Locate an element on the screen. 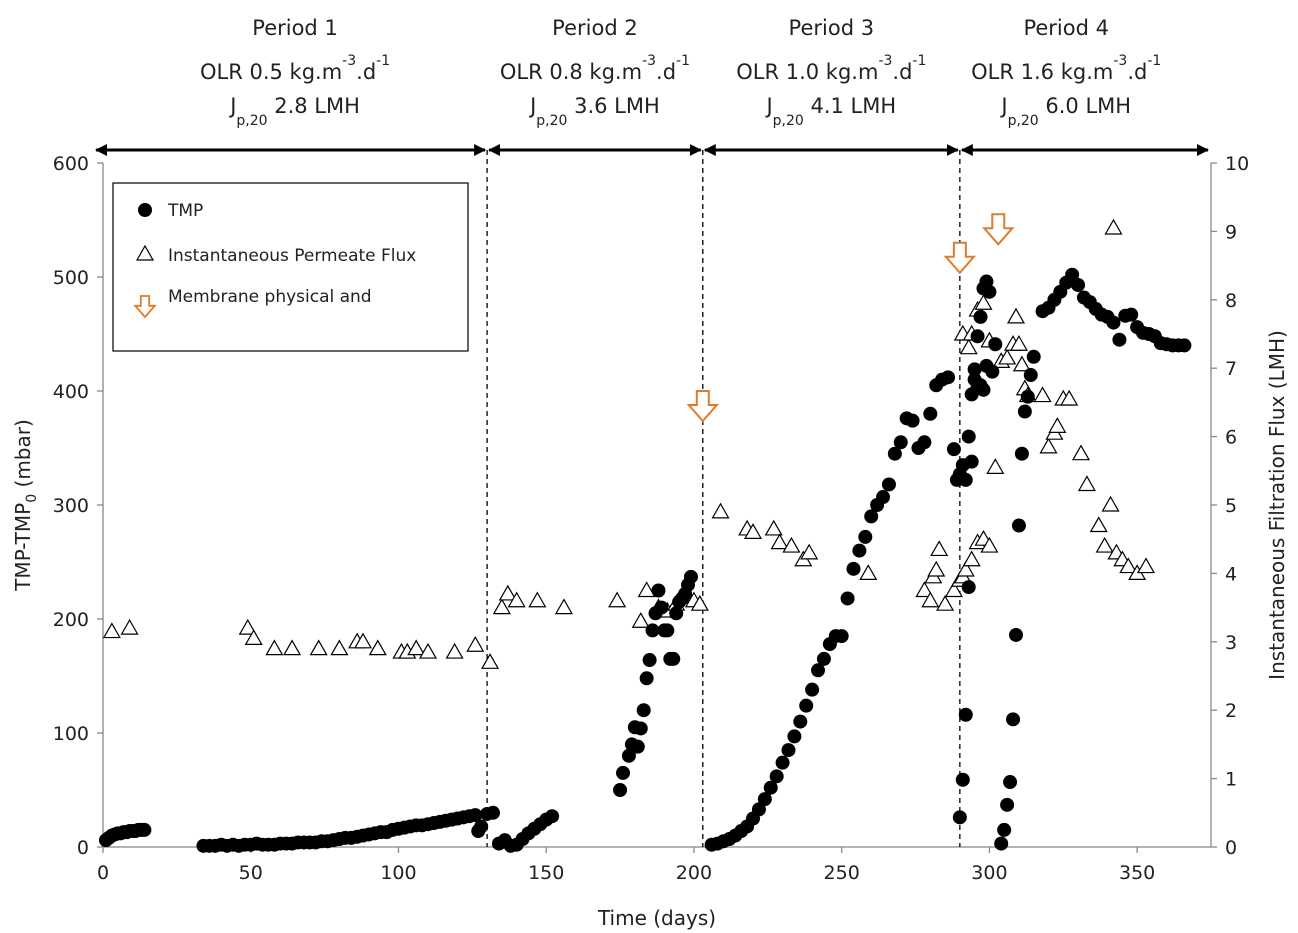 The width and height of the screenshot is (1298, 933). y-tick-label: 500 is located at coordinates (71, 278).